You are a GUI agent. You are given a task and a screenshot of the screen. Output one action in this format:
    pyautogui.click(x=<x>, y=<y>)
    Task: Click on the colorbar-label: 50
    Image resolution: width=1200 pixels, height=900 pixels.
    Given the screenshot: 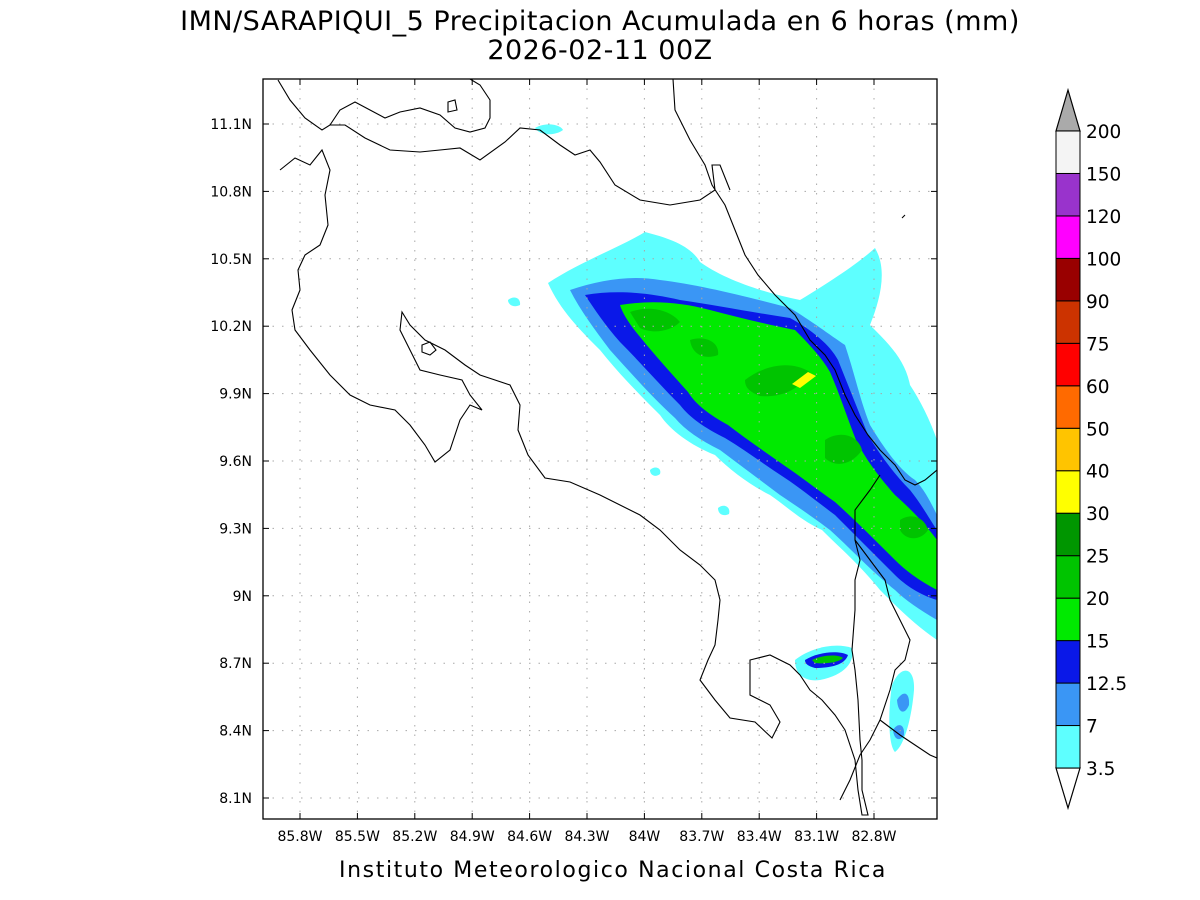 What is the action you would take?
    pyautogui.click(x=1098, y=429)
    